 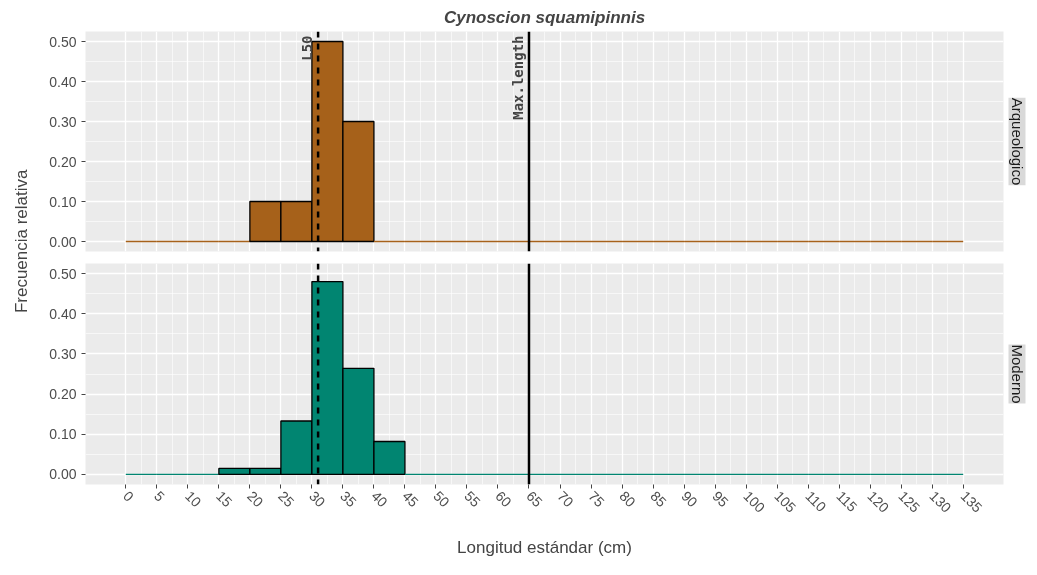 What do you see at coordinates (544, 548) in the screenshot?
I see `x-axis-title: Longitud estándar (cm)` at bounding box center [544, 548].